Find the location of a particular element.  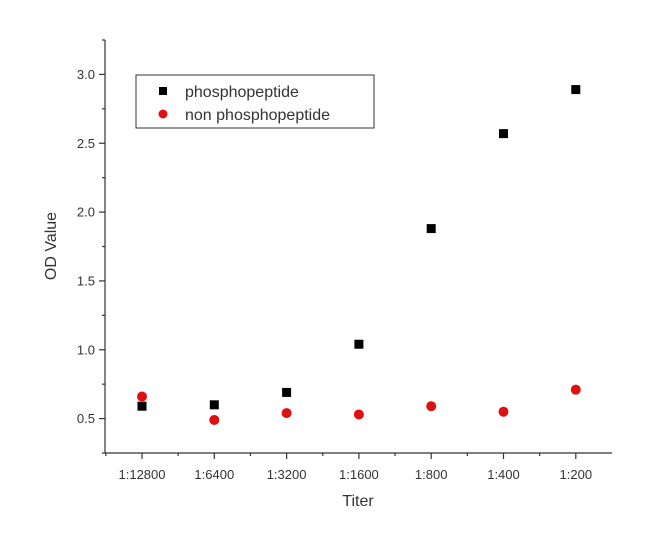

y-tick-label: 2.5 is located at coordinates (86, 143).